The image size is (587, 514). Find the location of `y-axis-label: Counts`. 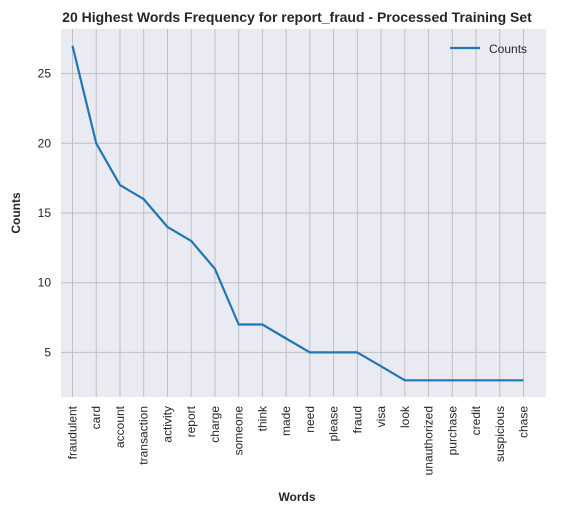

y-axis-label: Counts is located at coordinates (16, 213).